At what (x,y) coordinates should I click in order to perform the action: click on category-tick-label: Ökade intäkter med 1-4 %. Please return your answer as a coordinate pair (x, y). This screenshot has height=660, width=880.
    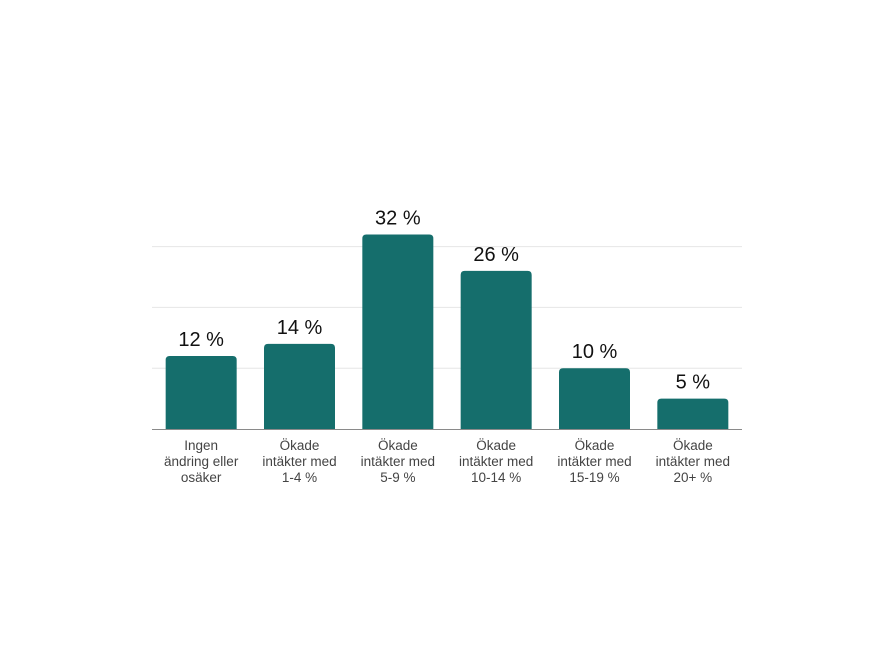
    Looking at the image, I should click on (299, 461).